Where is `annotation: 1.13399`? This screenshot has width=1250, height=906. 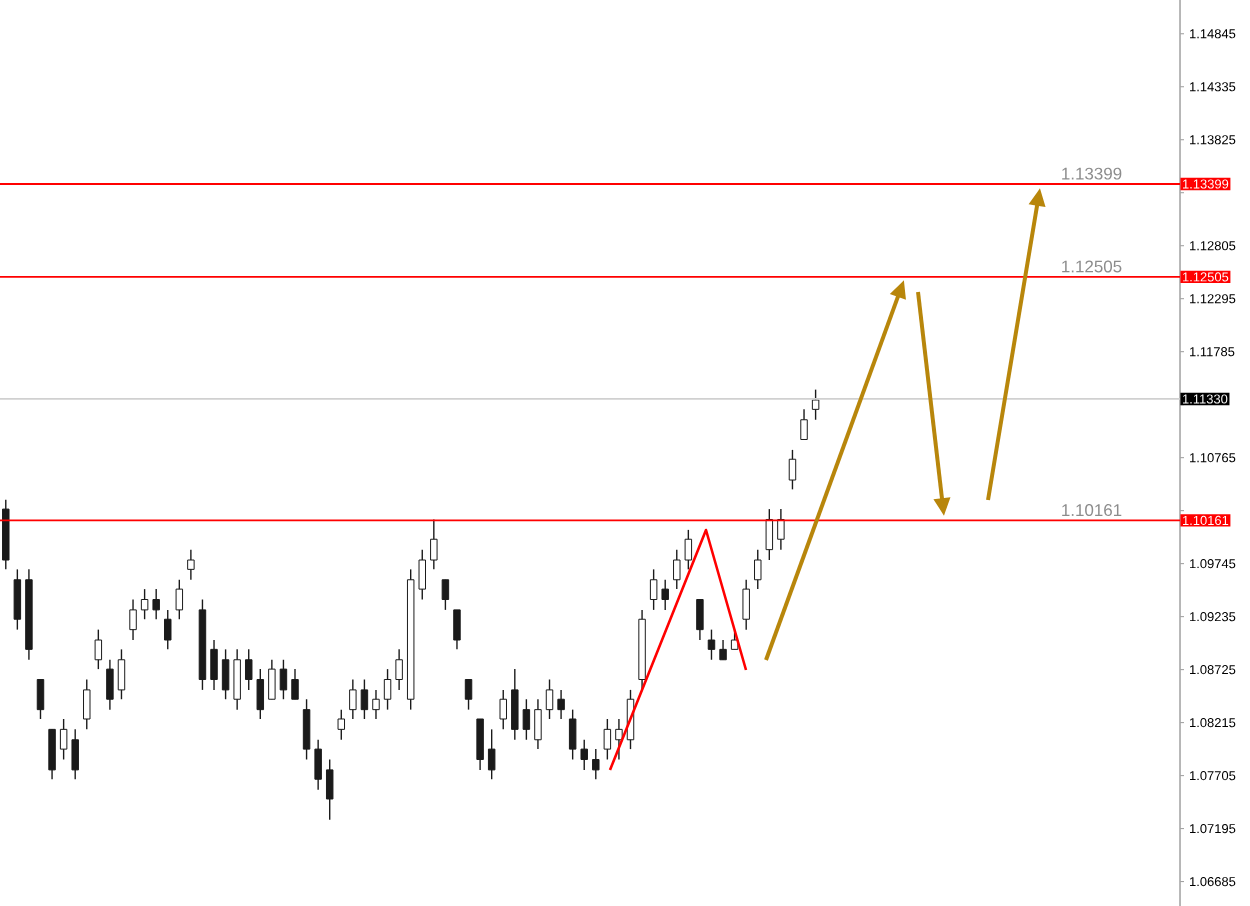
annotation: 1.13399 is located at coordinates (1092, 173).